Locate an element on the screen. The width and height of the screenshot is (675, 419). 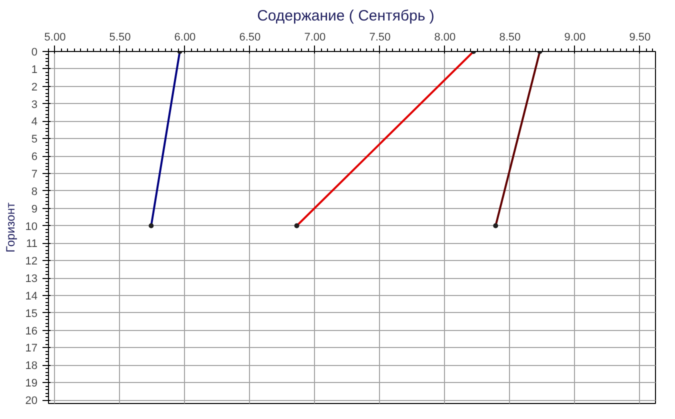
y-tick-label: 14 is located at coordinates (31, 296).